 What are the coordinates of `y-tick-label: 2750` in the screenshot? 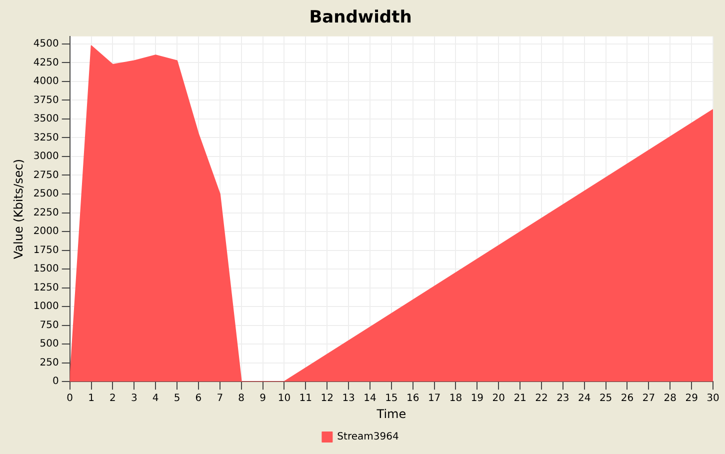 It's located at (46, 175).